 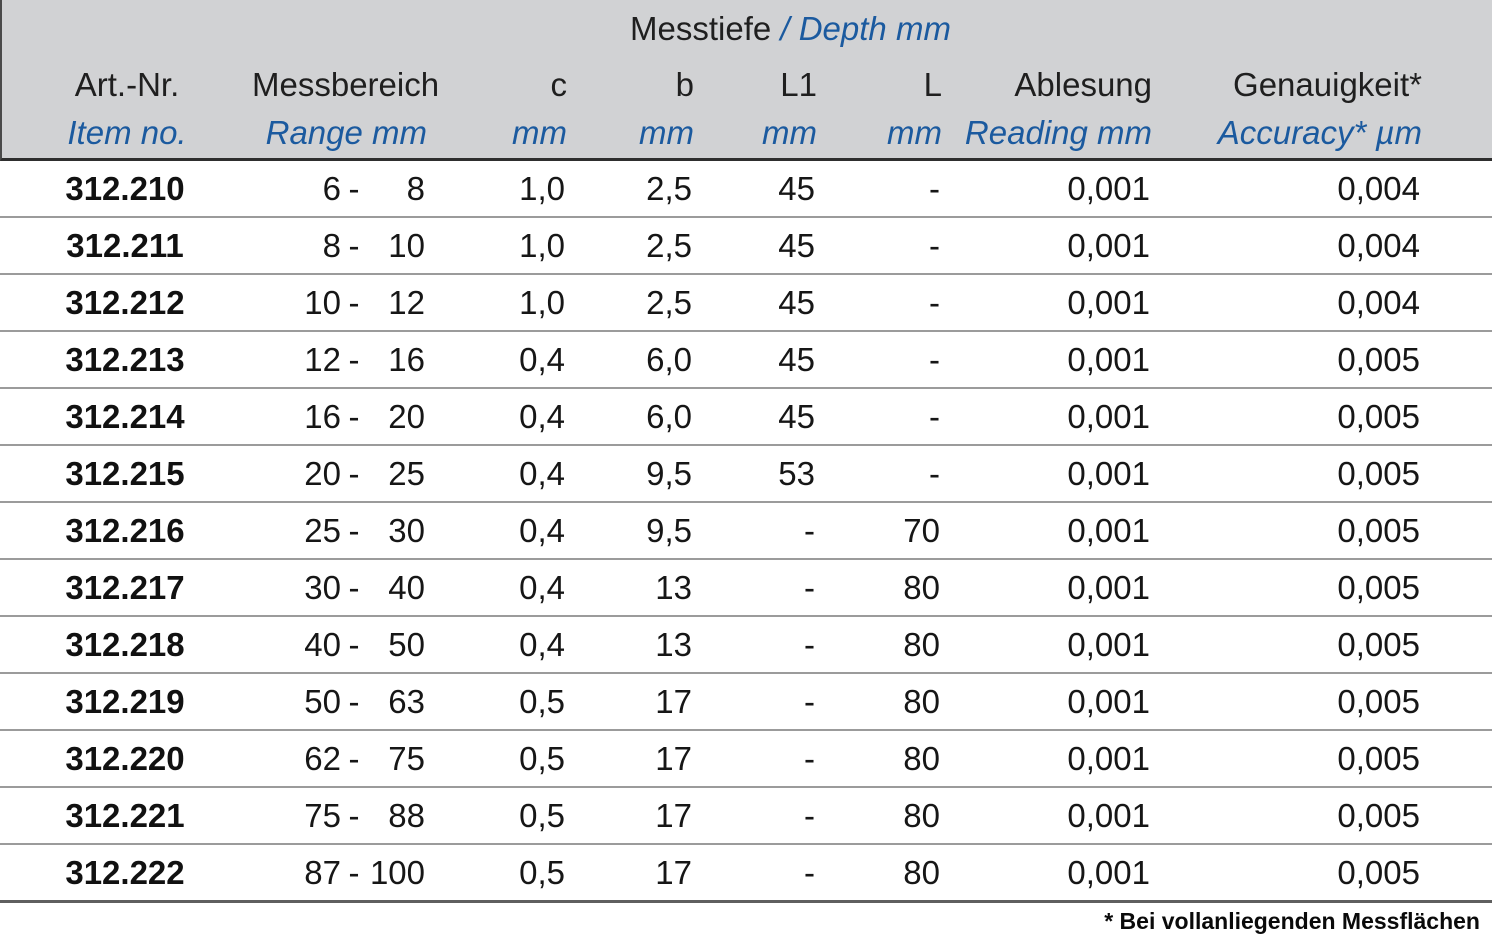 I want to click on table-row: 312.216 25-30 0,4 9,5 - 70 0,001 0,005, so click(x=746, y=529).